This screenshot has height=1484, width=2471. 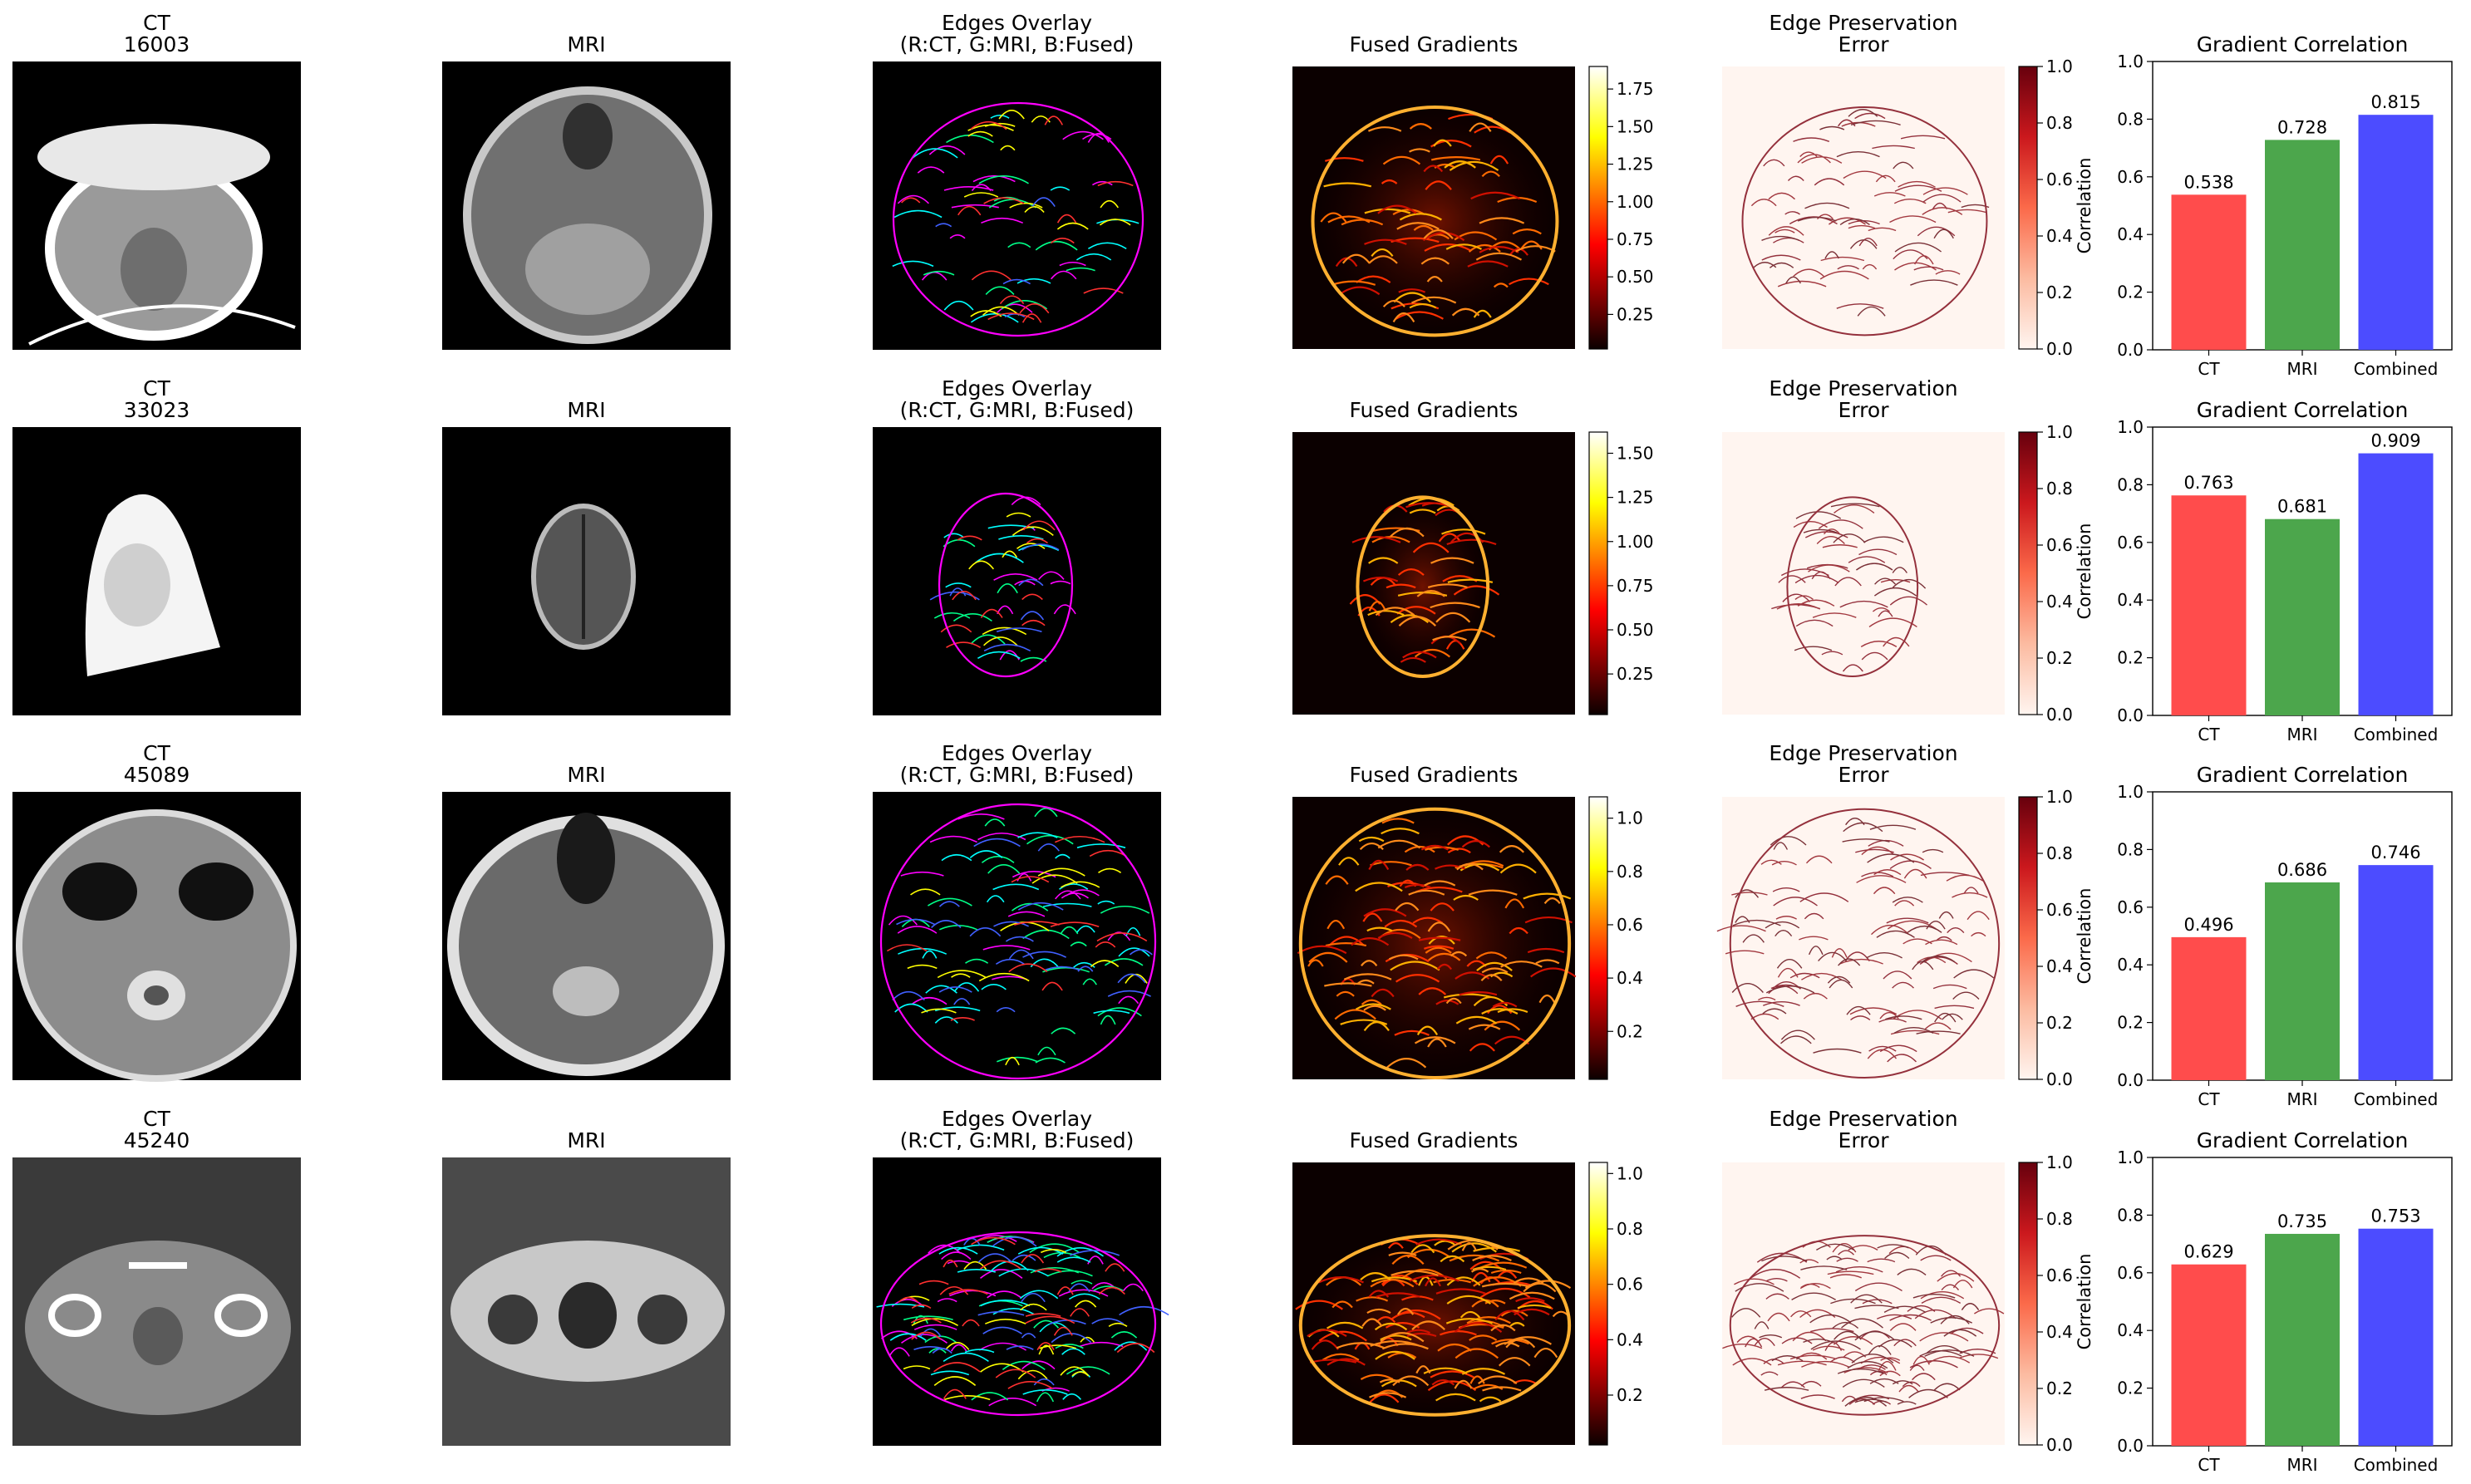 What do you see at coordinates (1017, 775) in the screenshot?
I see `edges-subtitle: (R:CT, G:MRI, B:Fused)` at bounding box center [1017, 775].